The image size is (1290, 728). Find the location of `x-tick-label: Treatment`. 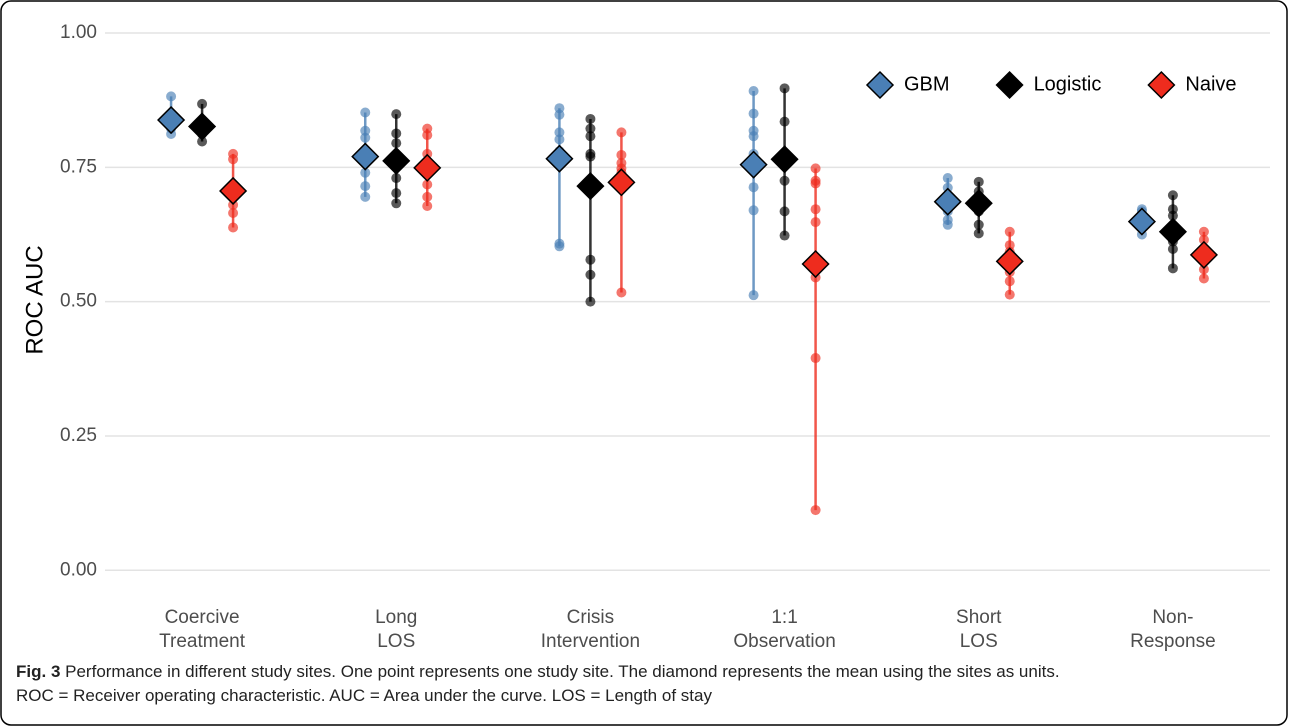

x-tick-label: Treatment is located at coordinates (202, 641).